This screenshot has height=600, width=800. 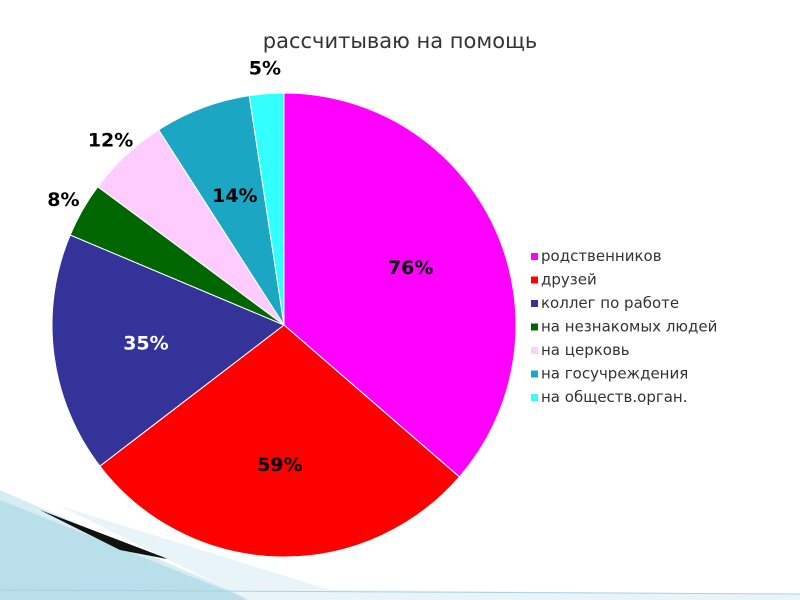 I want to click on data-label-3: 35%, so click(x=145, y=344).